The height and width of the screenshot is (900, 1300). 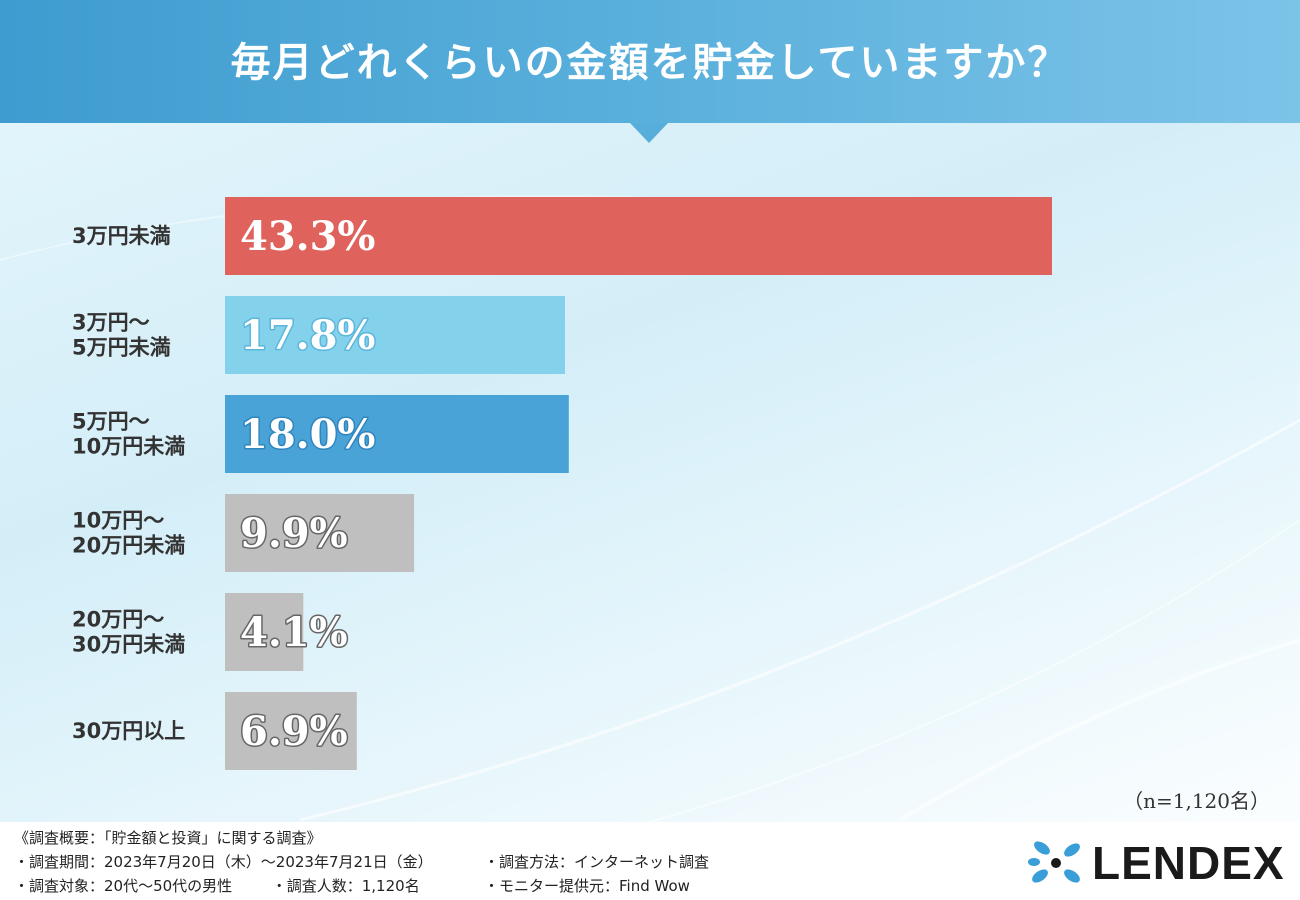 I want to click on survey-target: ・調査対象：20代〜50代の男性, so click(x=123, y=886).